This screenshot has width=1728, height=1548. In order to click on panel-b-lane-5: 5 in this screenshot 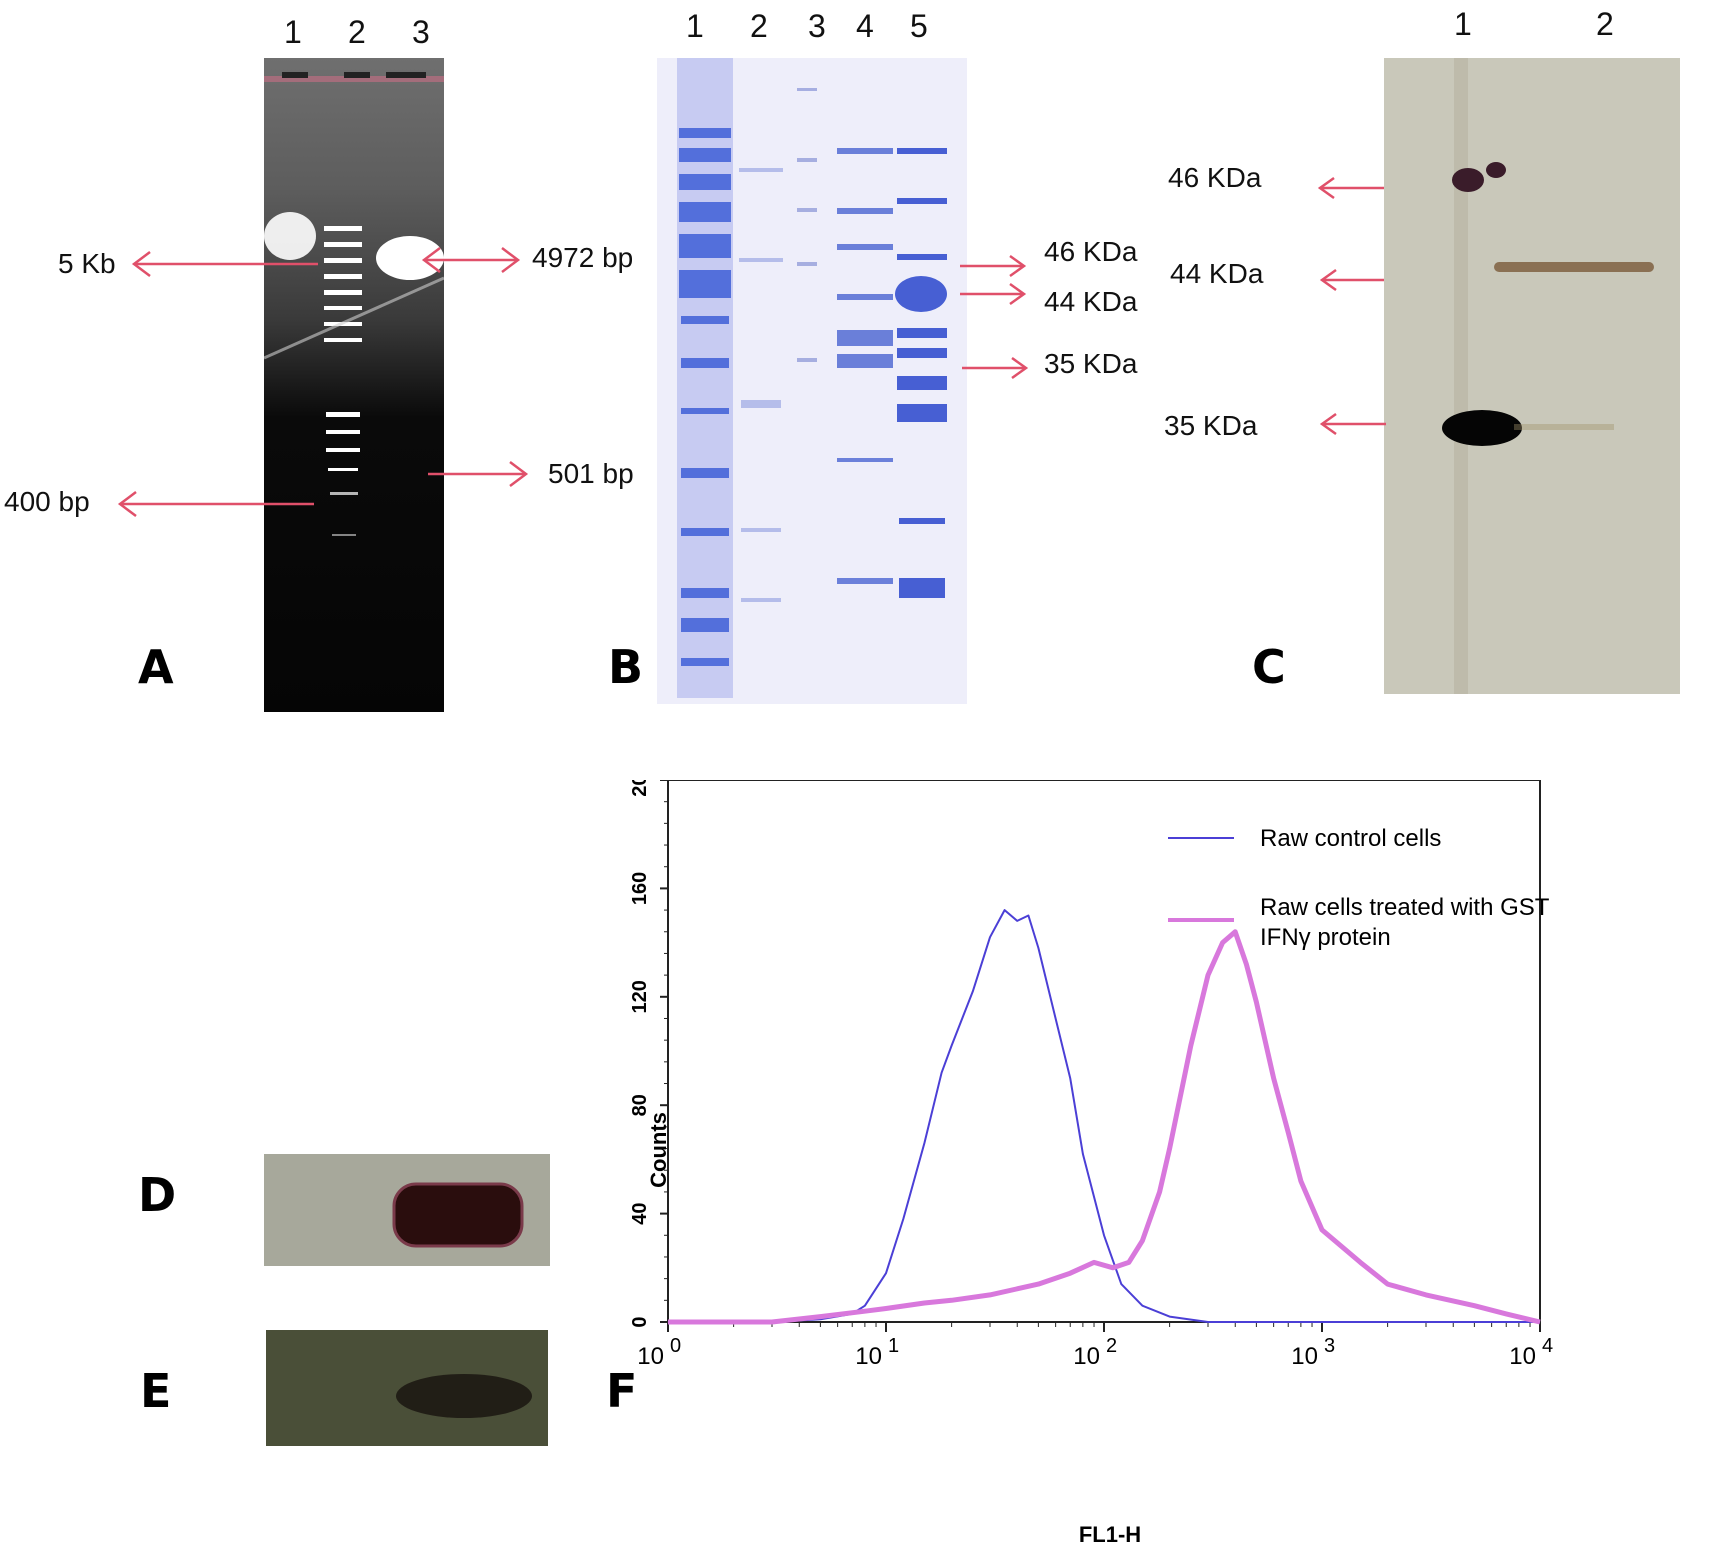, I will do `click(919, 26)`.